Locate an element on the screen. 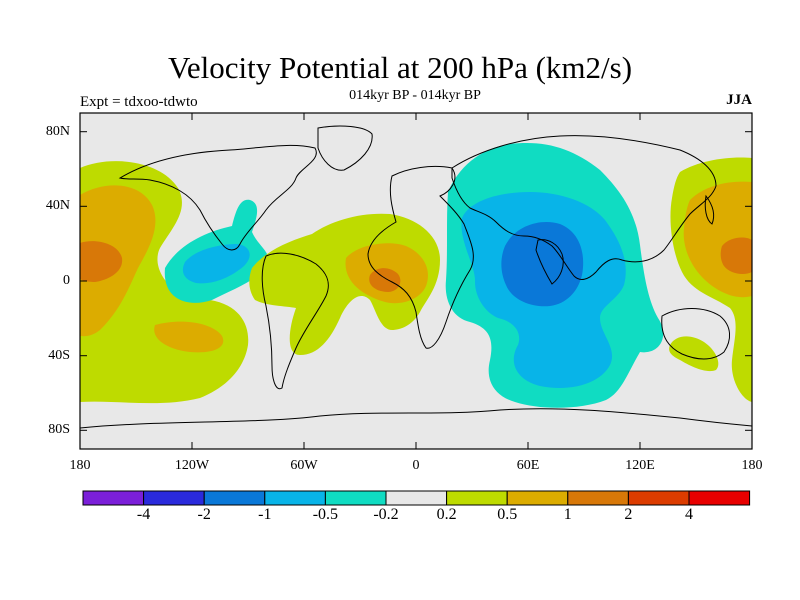 This screenshot has height=600, width=800. lon-label-120W: 120W is located at coordinates (192, 465).